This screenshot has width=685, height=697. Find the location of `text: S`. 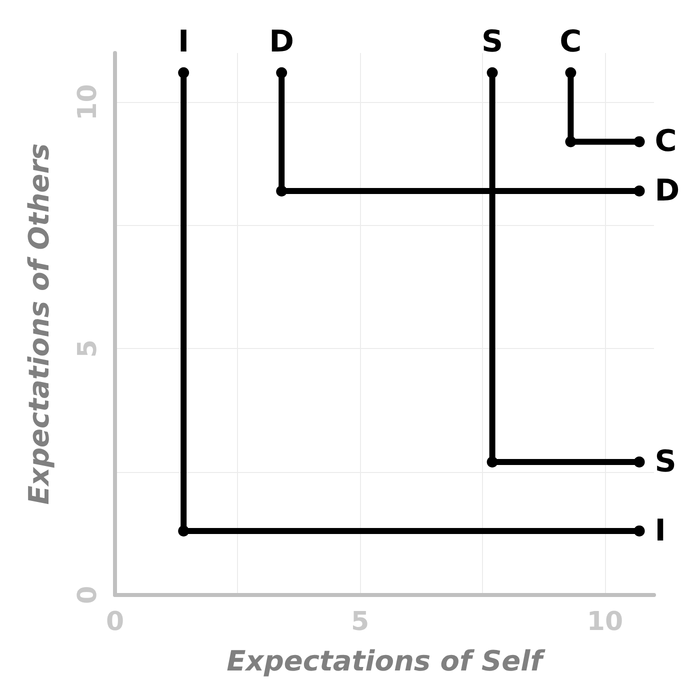

text: S is located at coordinates (492, 42).